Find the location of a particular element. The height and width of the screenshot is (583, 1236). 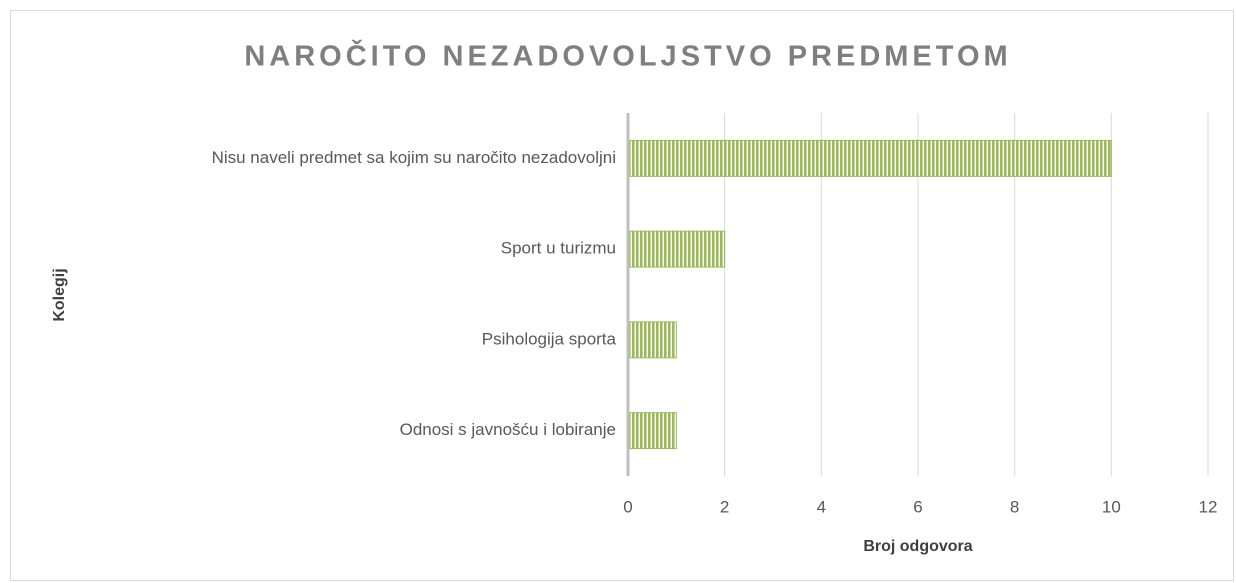

x-tick-label: 10 is located at coordinates (1111, 506).